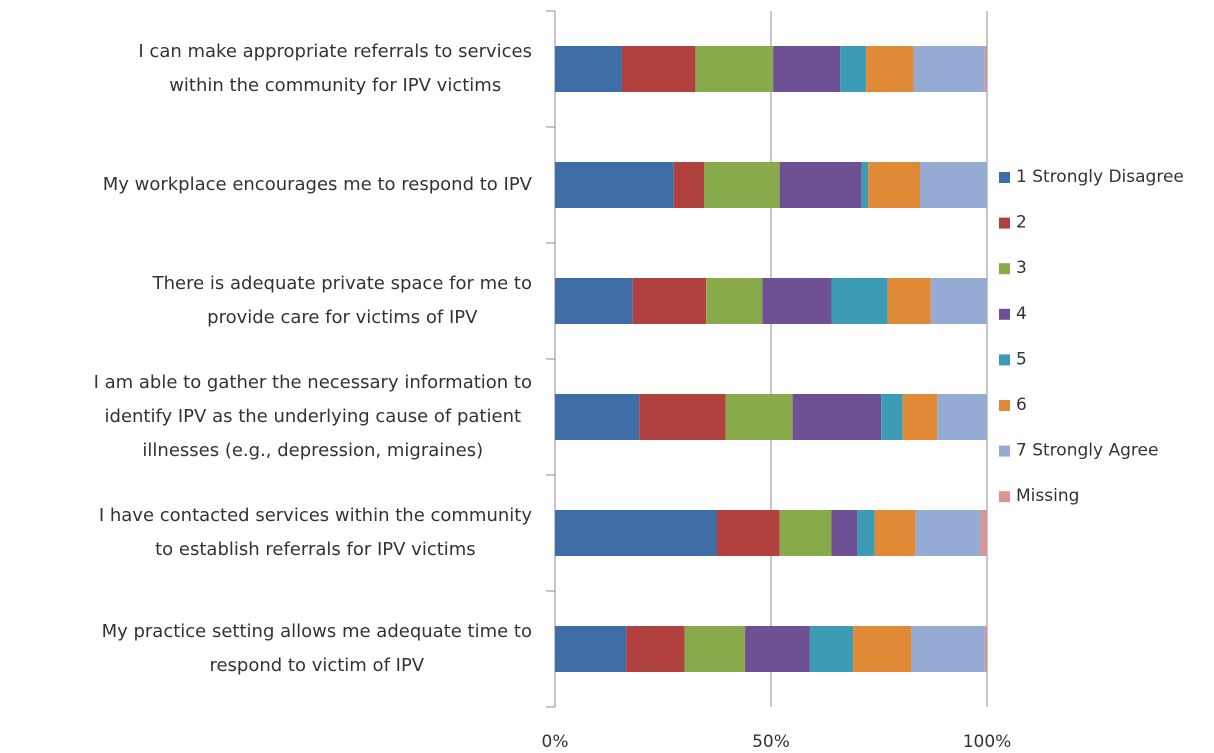 The image size is (1214, 753). Describe the element at coordinates (1087, 451) in the screenshot. I see `legend-label: 7 Strongly Agree` at that location.